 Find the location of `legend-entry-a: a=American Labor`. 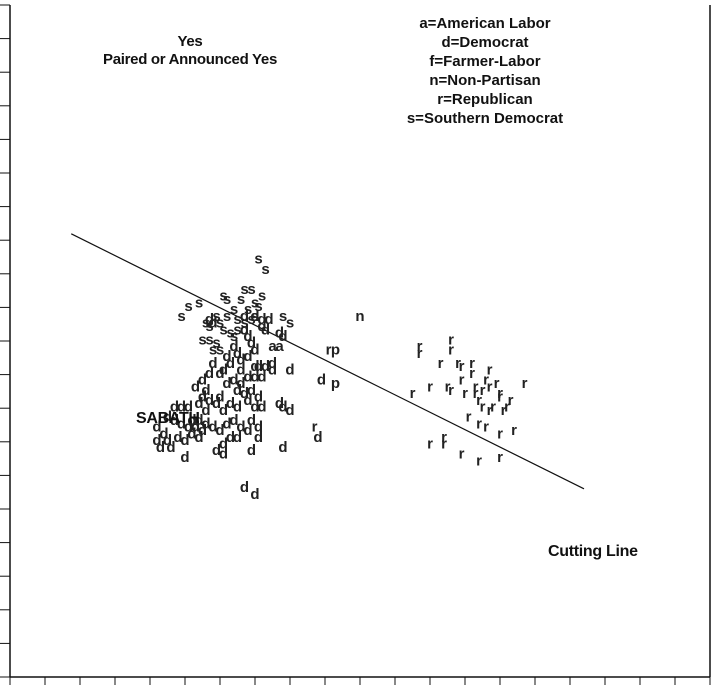

legend-entry-a: a=American Labor is located at coordinates (485, 23).